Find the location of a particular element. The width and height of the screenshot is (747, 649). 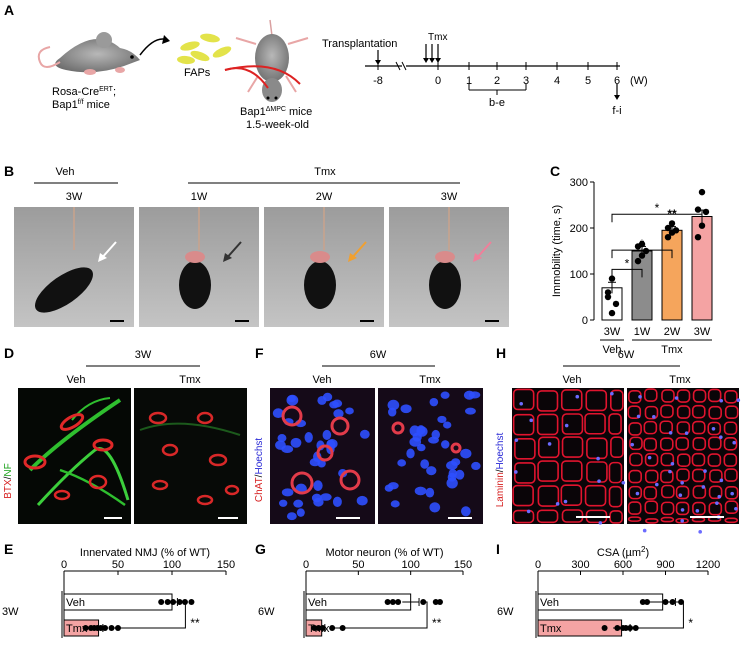

panel-letter-c: C is located at coordinates (555, 171).